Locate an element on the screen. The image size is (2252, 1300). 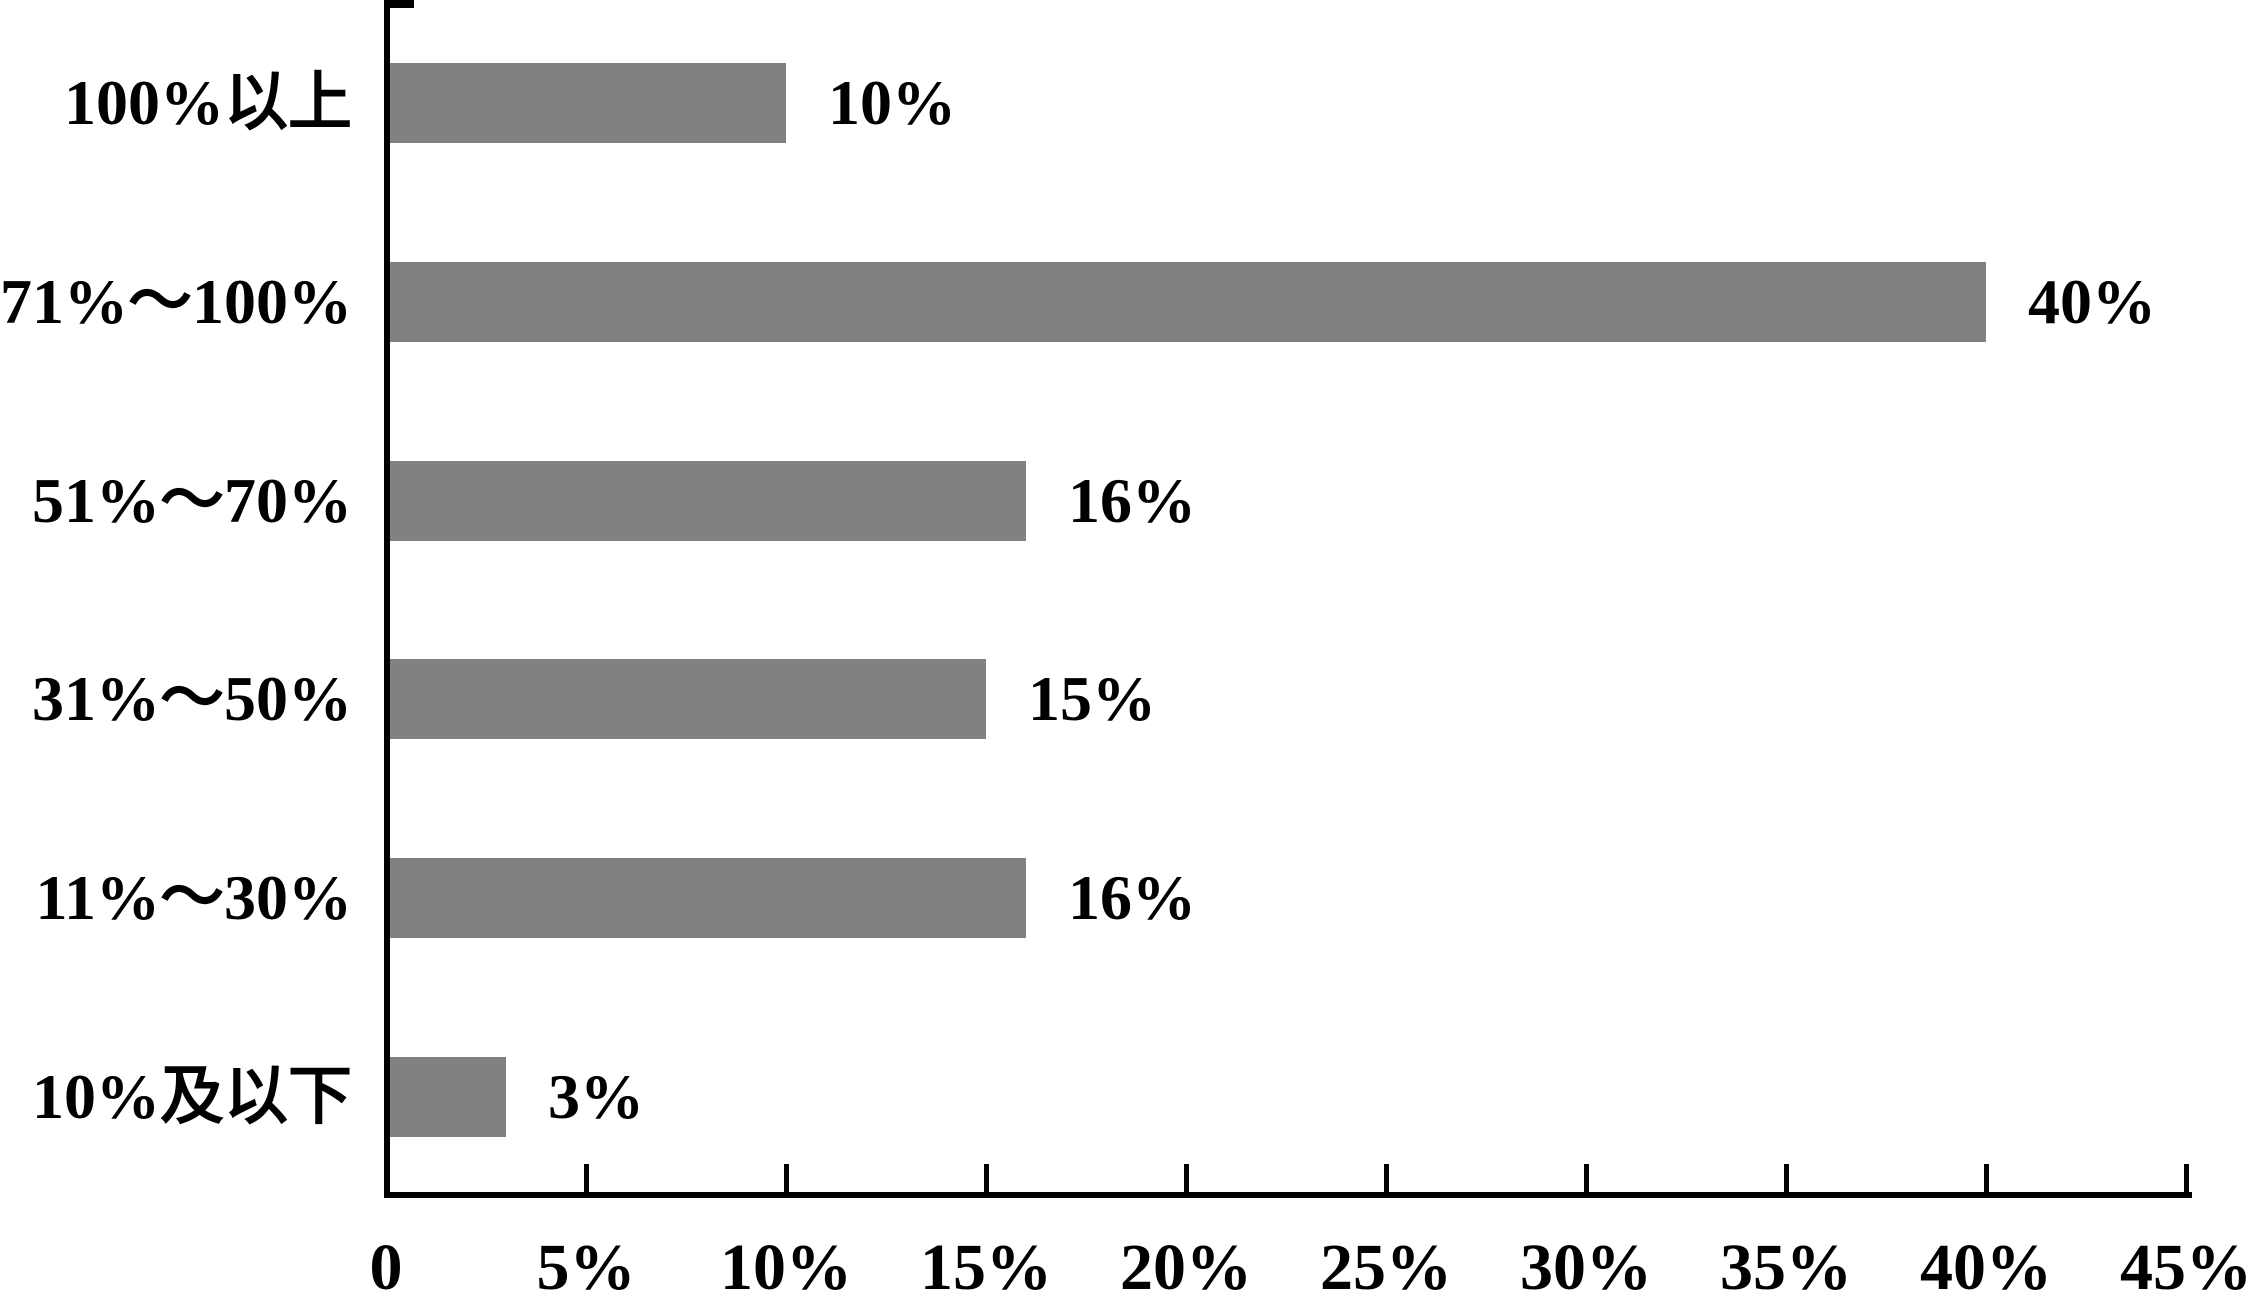
x-tick-label: 45% is located at coordinates (2186, 1265).